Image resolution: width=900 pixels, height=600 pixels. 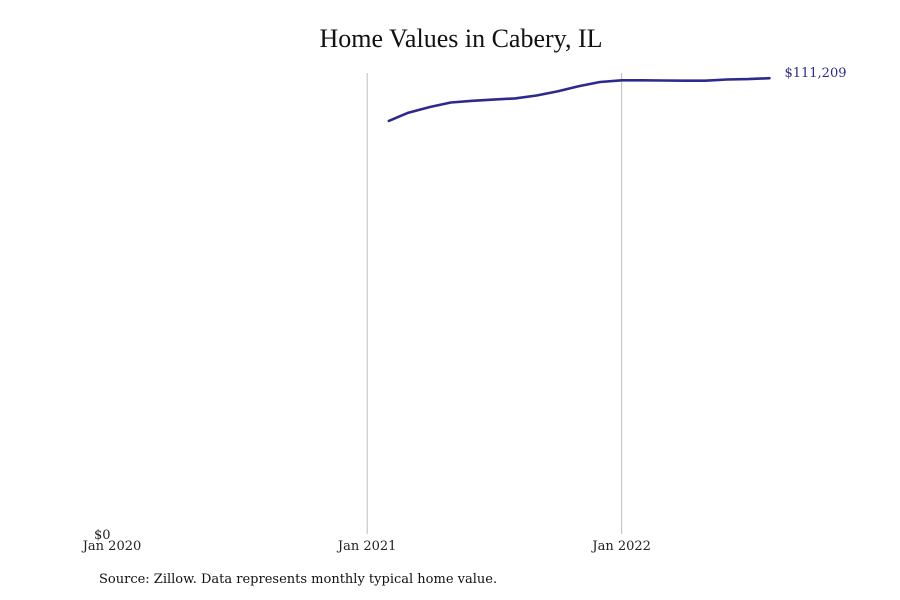 What do you see at coordinates (815, 73) in the screenshot?
I see `end-value-label: $111,209` at bounding box center [815, 73].